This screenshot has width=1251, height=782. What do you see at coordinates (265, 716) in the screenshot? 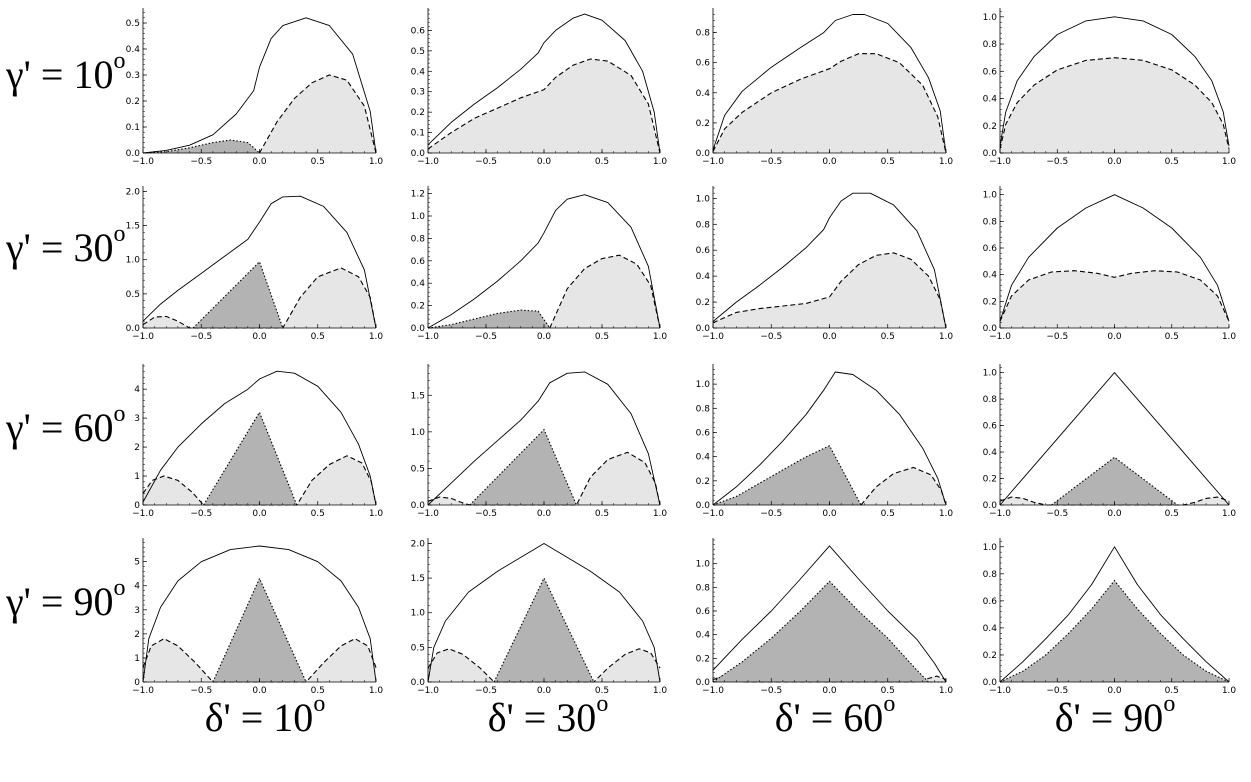
I see `col-label-delta-10: δ' = 10o` at bounding box center [265, 716].